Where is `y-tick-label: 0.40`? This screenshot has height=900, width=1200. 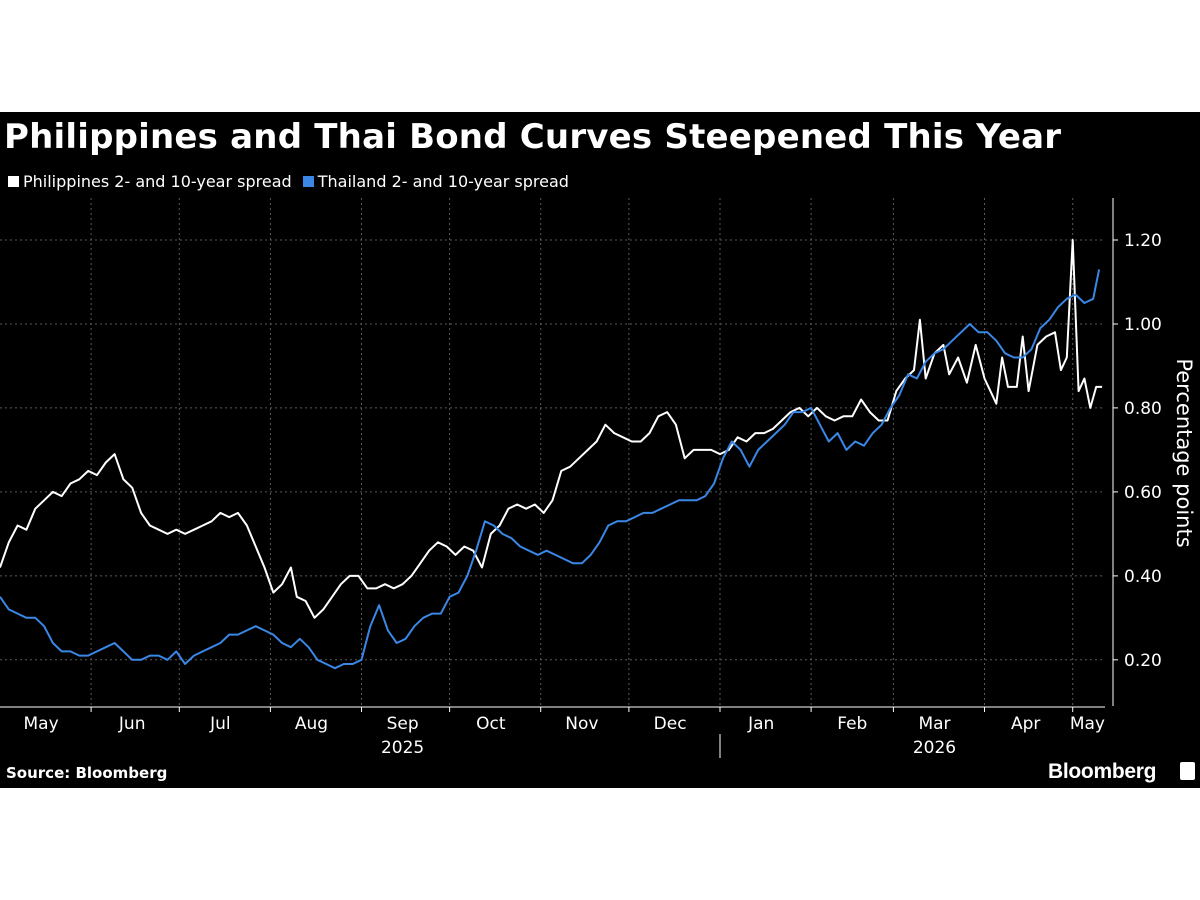
y-tick-label: 0.40 is located at coordinates (1143, 577).